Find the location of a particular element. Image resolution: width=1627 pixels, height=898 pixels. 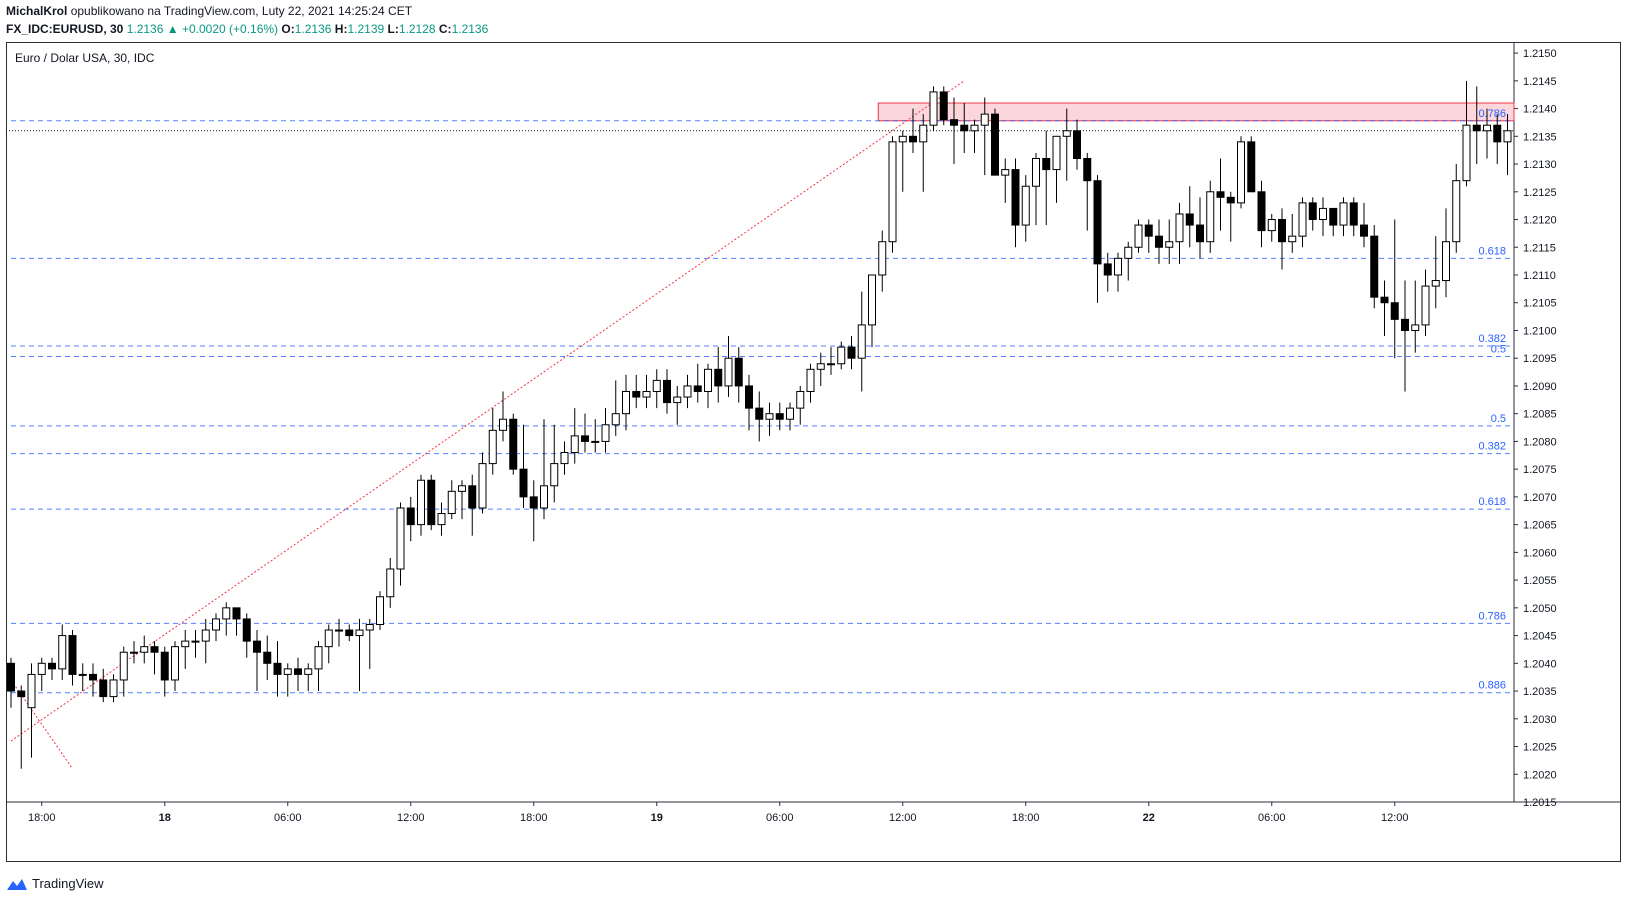

author-name: MichalKrol is located at coordinates (37, 11).